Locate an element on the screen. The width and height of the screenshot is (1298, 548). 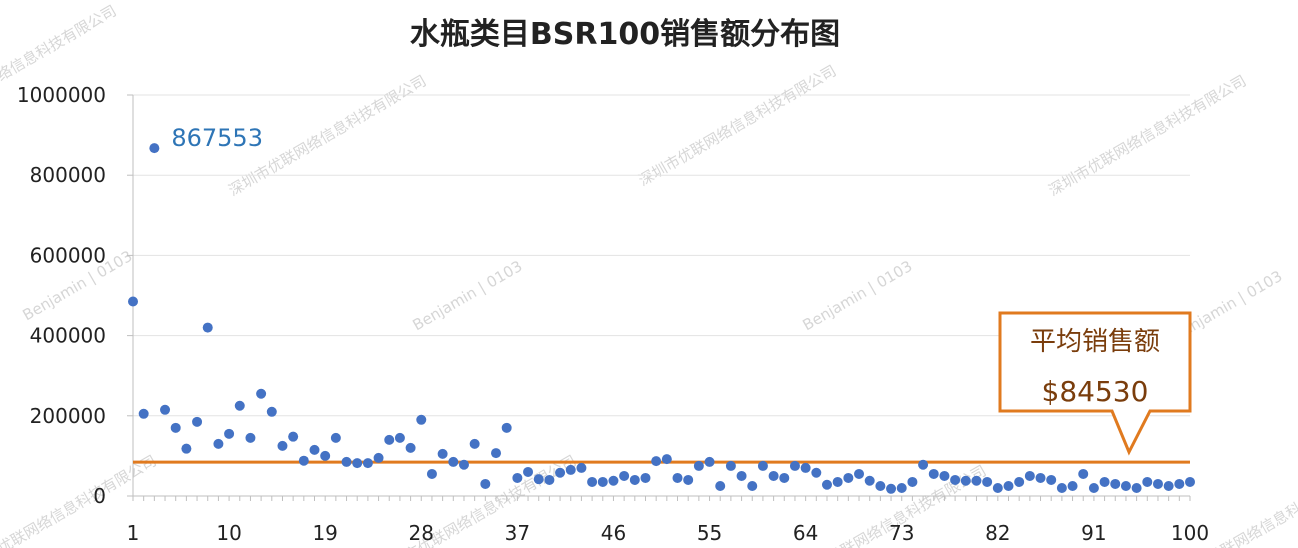
y-tick-label: 1000000 is located at coordinates (61, 95).